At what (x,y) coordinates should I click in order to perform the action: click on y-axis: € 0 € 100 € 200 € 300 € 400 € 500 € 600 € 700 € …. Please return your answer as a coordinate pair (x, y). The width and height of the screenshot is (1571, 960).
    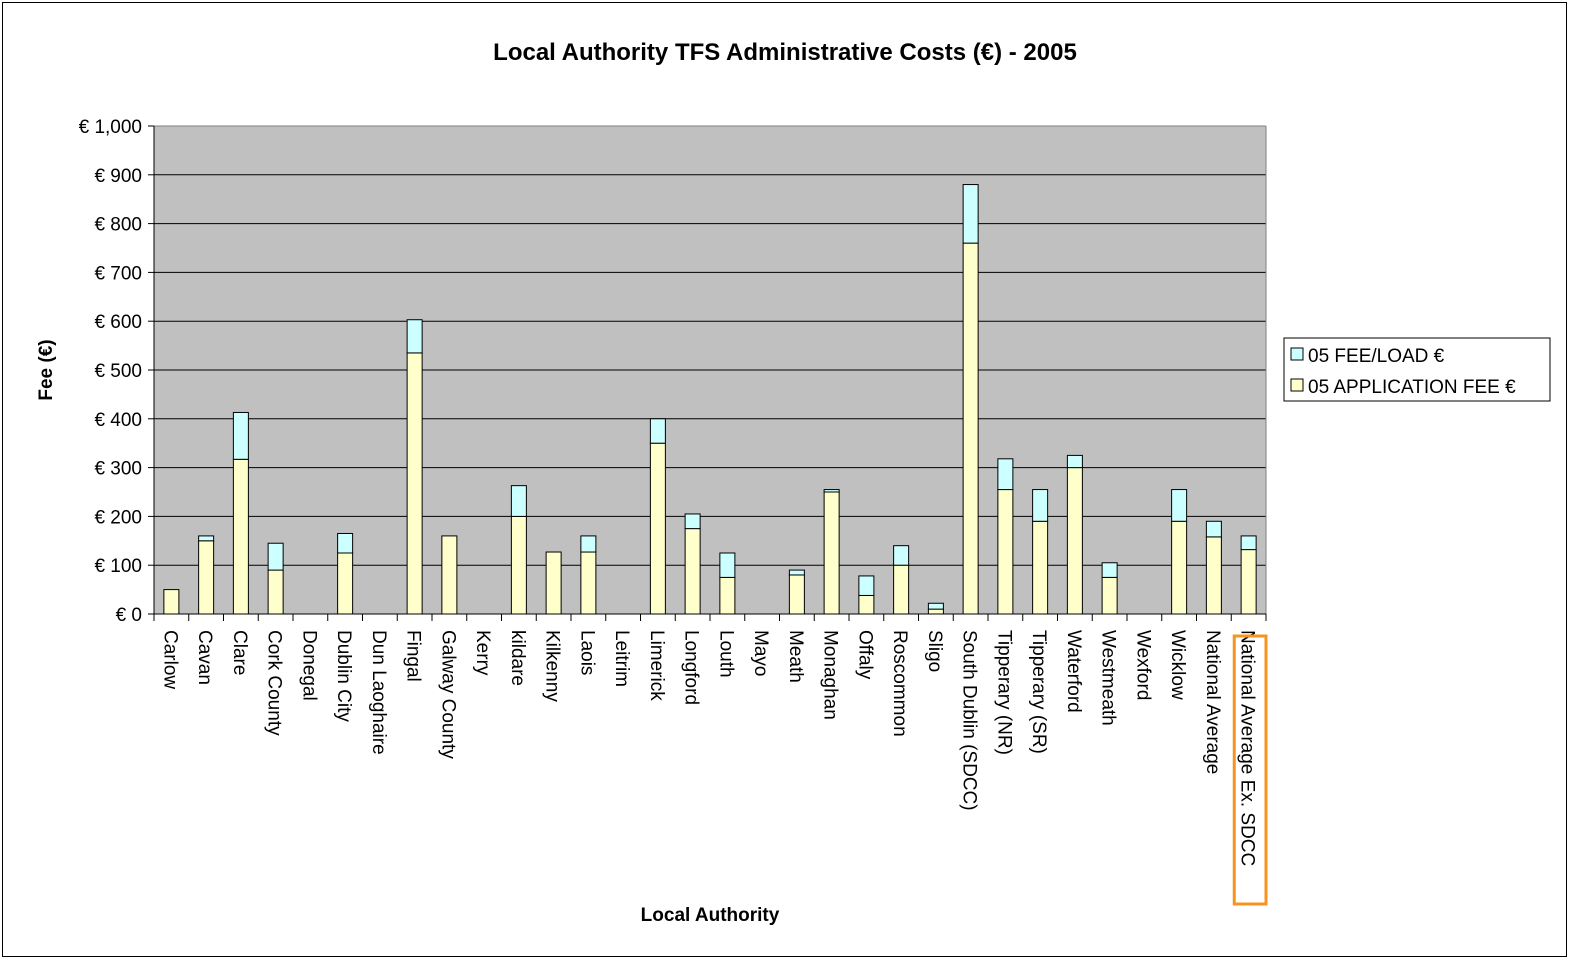
    Looking at the image, I should click on (117, 371).